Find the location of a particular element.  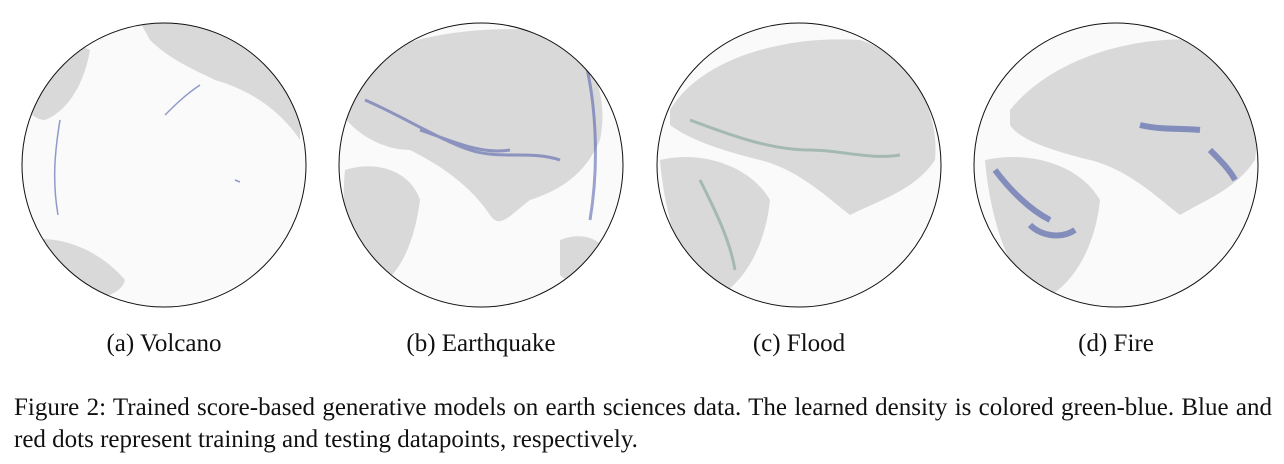

globe-volcano is located at coordinates (164, 165).